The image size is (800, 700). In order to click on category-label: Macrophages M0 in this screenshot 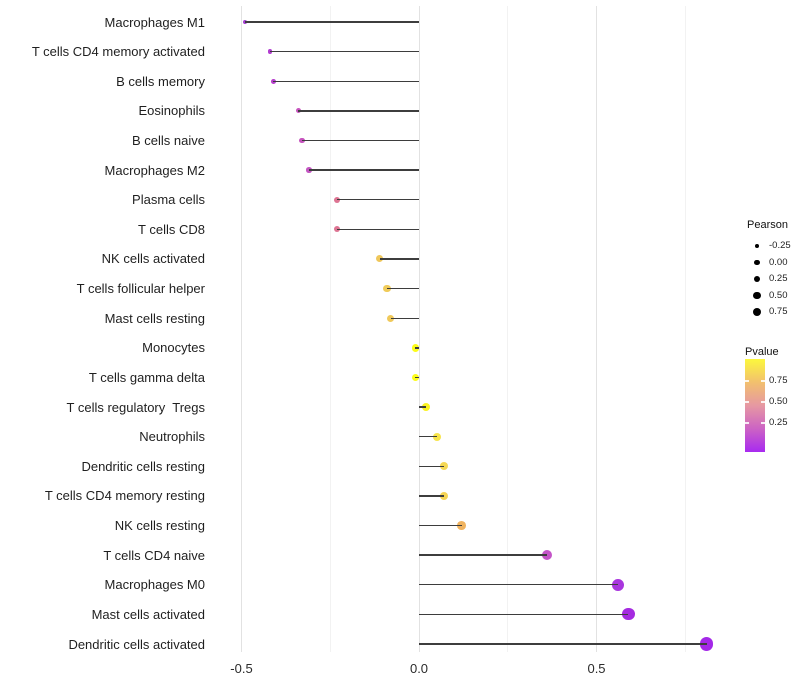, I will do `click(154, 585)`.